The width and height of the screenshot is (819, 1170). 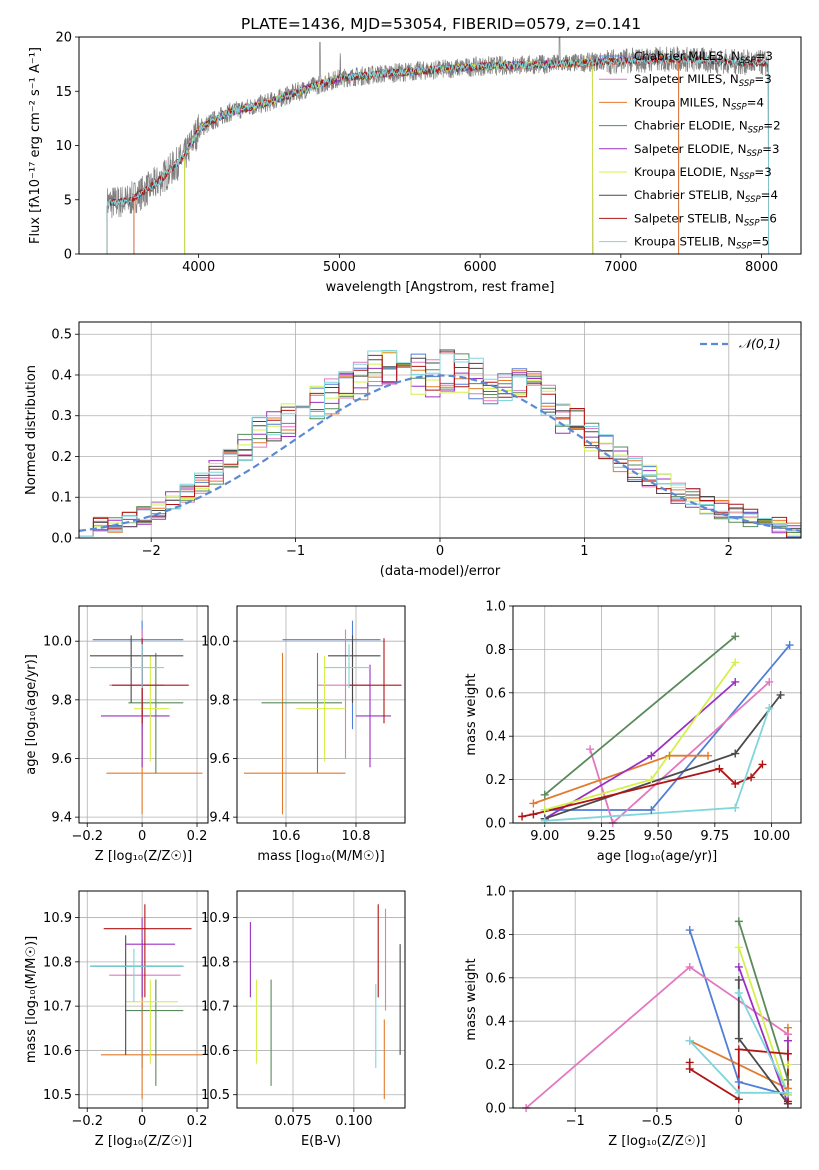 What do you see at coordinates (740, 343) in the screenshot?
I see `residuals-legend: 𝒩(0,1)` at bounding box center [740, 343].